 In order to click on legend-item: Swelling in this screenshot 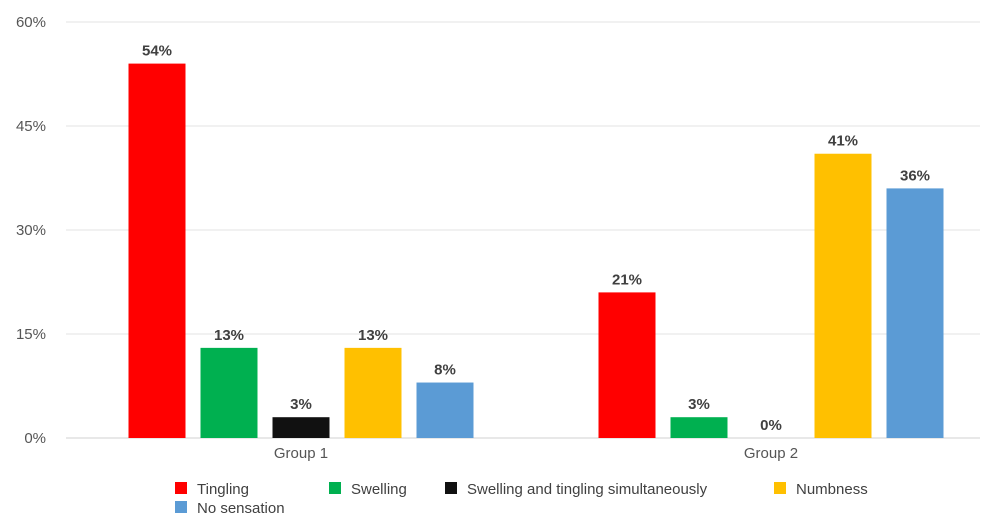, I will do `click(368, 489)`.